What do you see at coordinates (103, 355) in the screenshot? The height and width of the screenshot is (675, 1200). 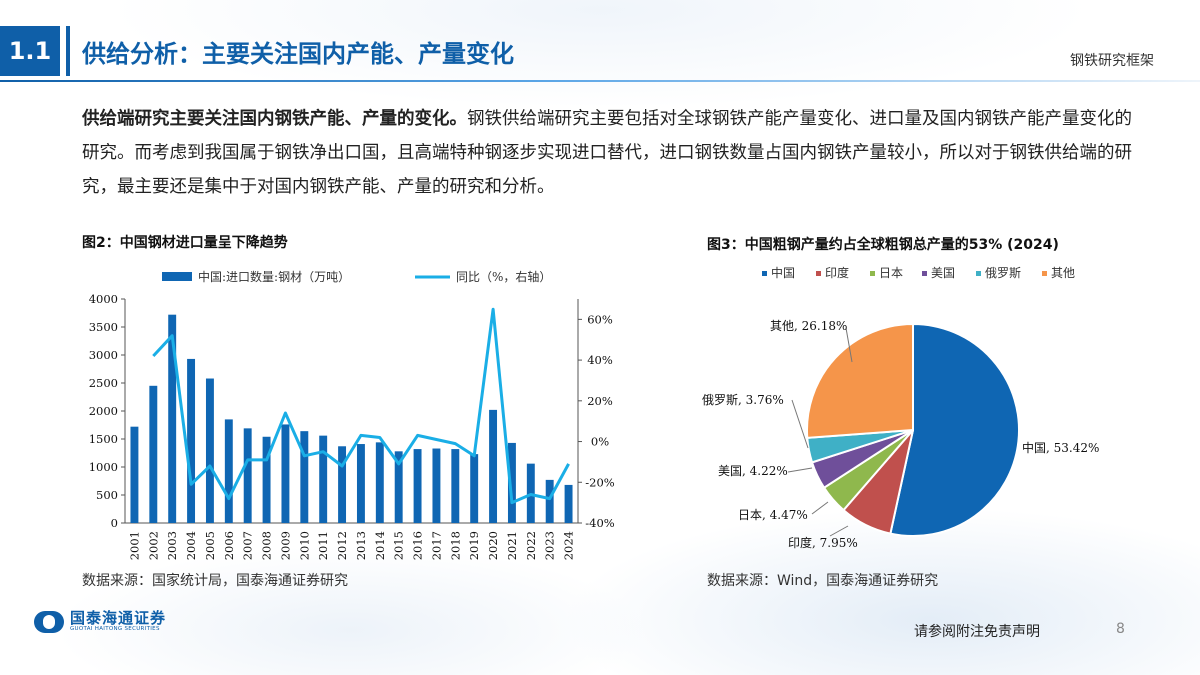 I see `y-left-tick-label: 3000` at bounding box center [103, 355].